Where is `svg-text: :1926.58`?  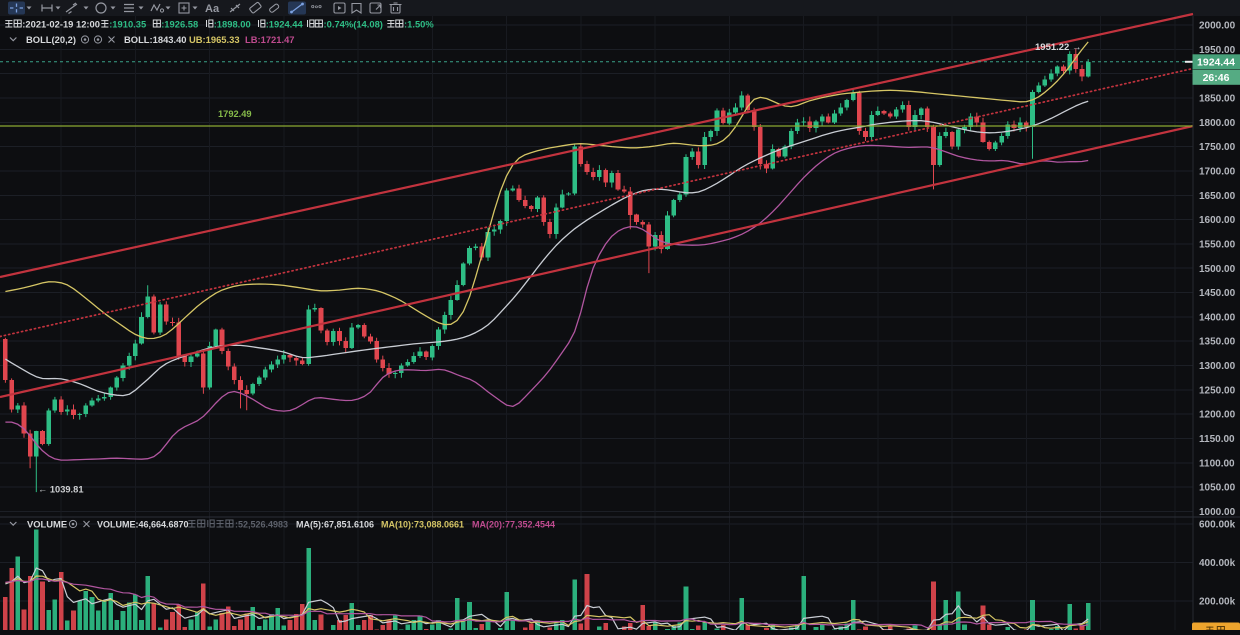 svg-text: :1926.58 is located at coordinates (179, 24).